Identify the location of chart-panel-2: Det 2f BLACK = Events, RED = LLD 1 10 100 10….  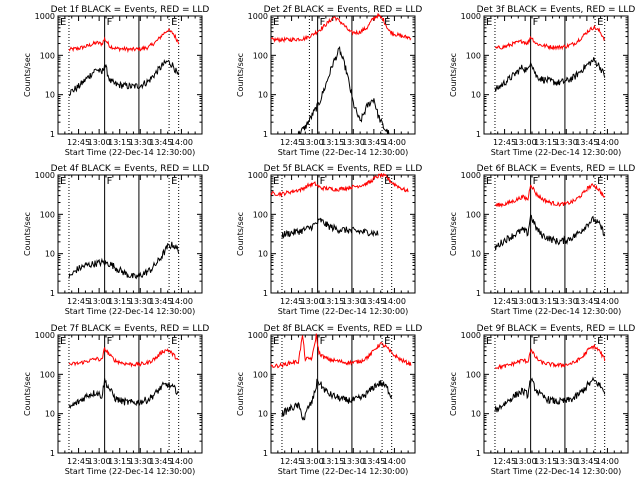
(329, 81).